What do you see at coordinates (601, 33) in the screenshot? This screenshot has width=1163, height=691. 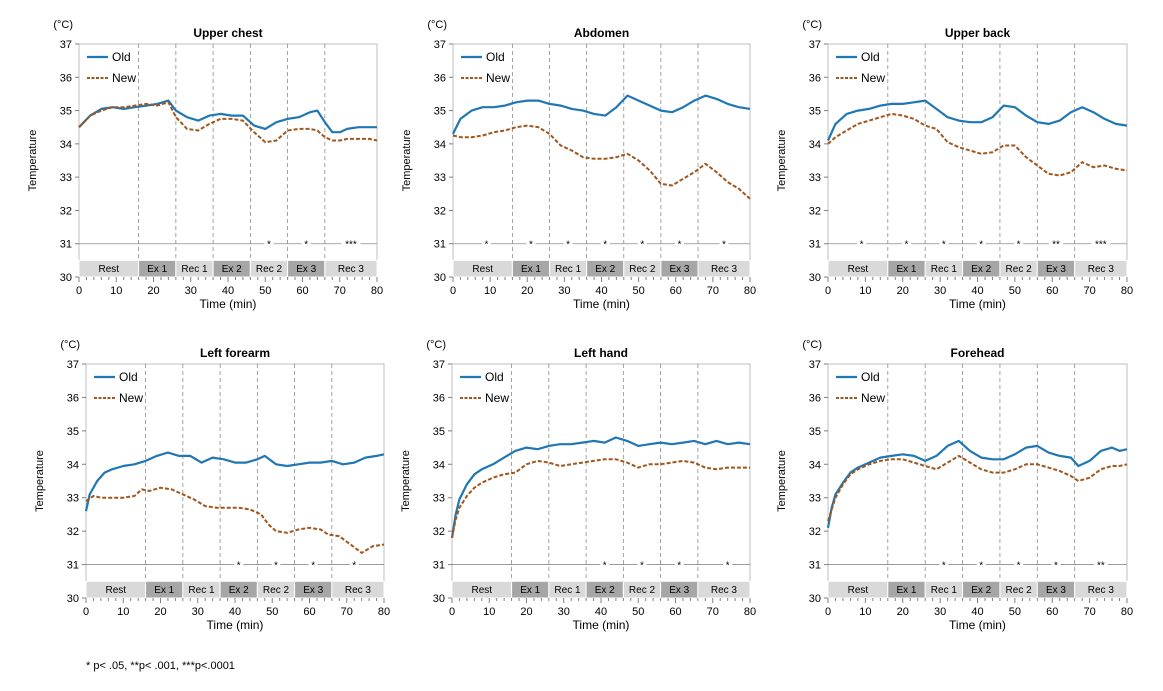 I see `chart-title: Abdomen` at bounding box center [601, 33].